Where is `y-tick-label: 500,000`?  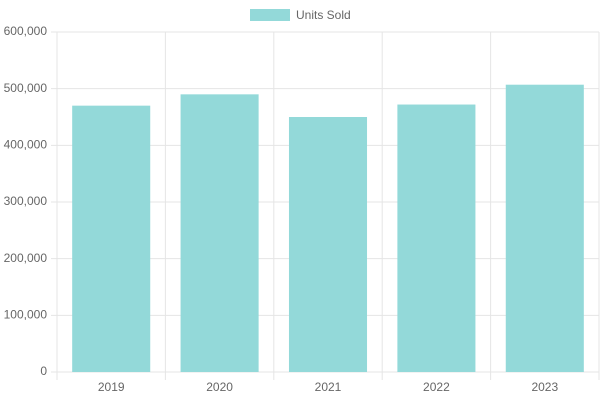 y-tick-label: 500,000 is located at coordinates (26, 88).